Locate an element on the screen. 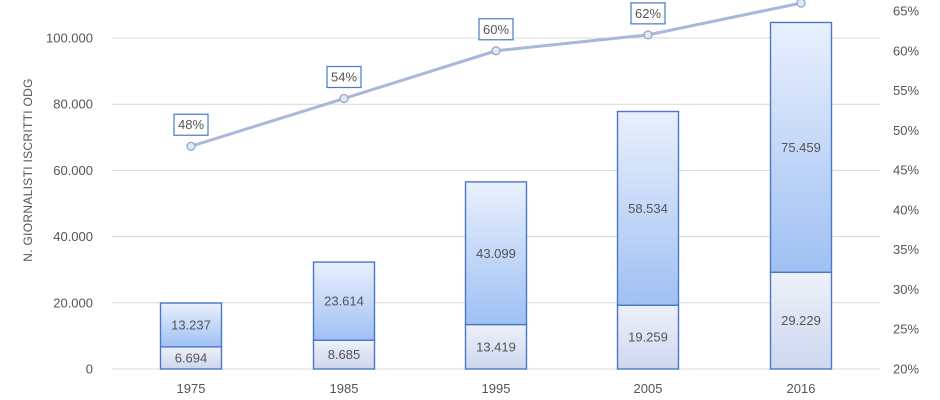  bar-data-label: 13.419 is located at coordinates (496, 346).